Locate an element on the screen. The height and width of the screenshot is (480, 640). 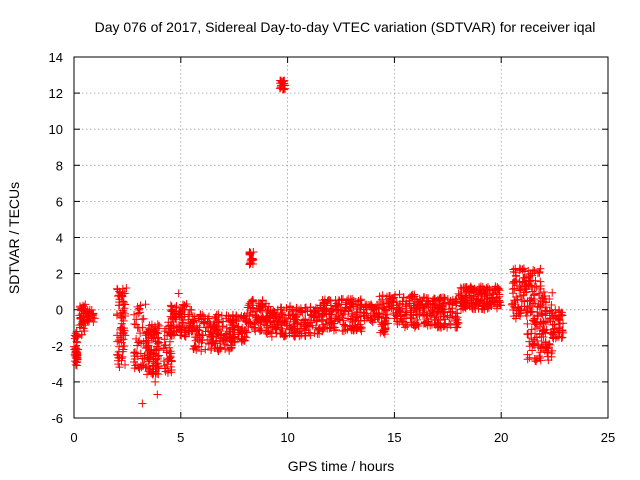
y-tick-label: 4 is located at coordinates (59, 238).